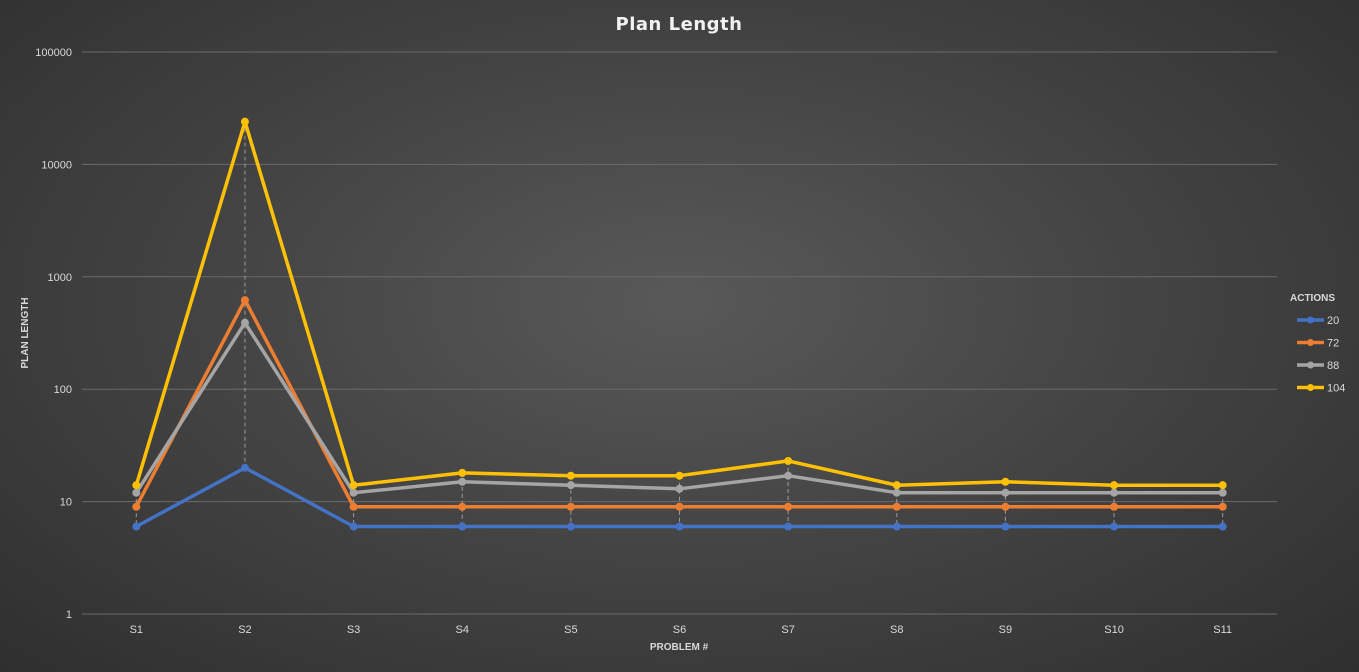 This screenshot has height=672, width=1359. I want to click on y-tick-label: 1, so click(69, 615).